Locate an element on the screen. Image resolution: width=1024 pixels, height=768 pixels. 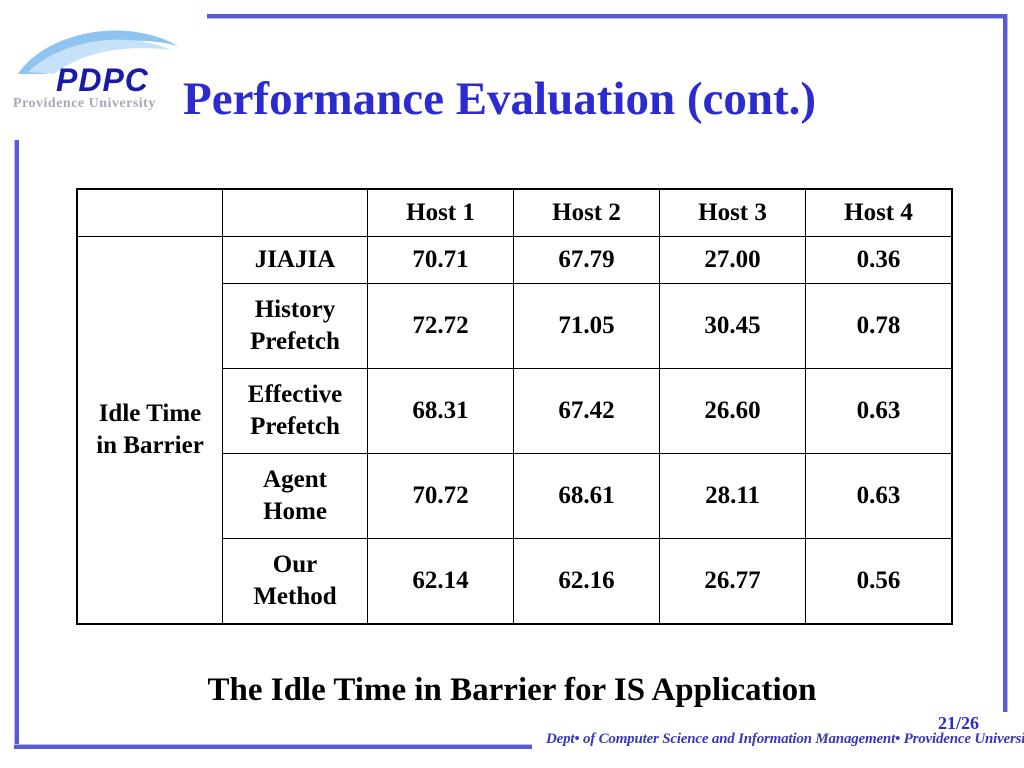
value-cell: 67.79 is located at coordinates (586, 260).